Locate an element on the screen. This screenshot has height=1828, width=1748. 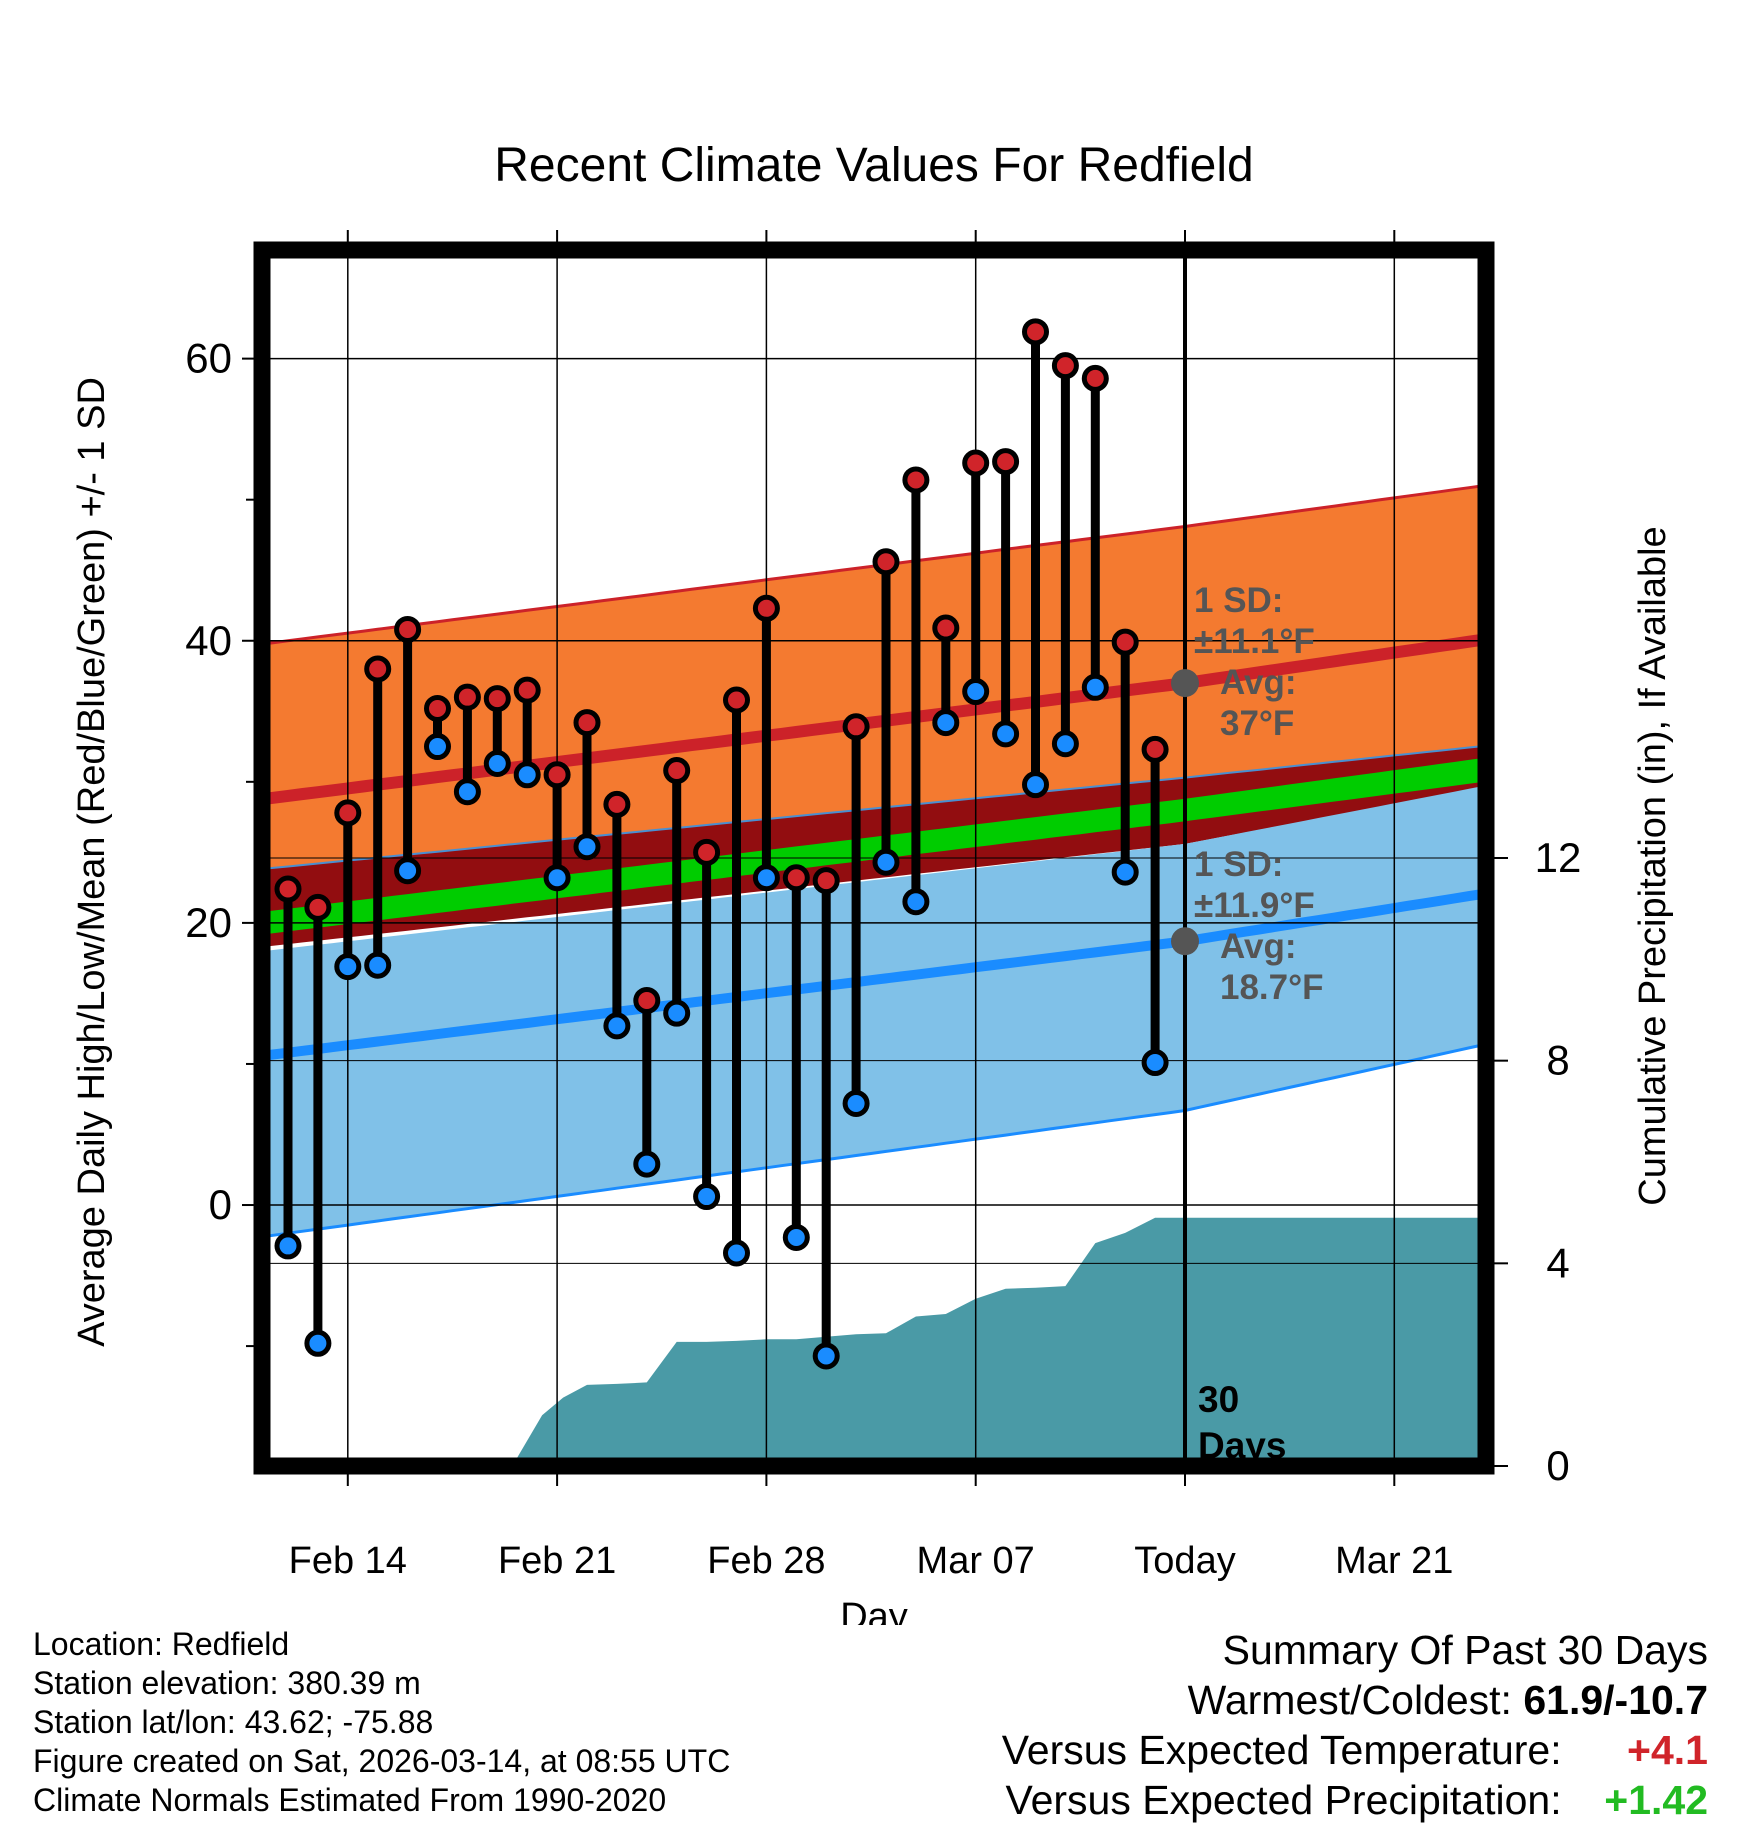
chart-title: Recent Climate Values For Redfield is located at coordinates (873, 165).